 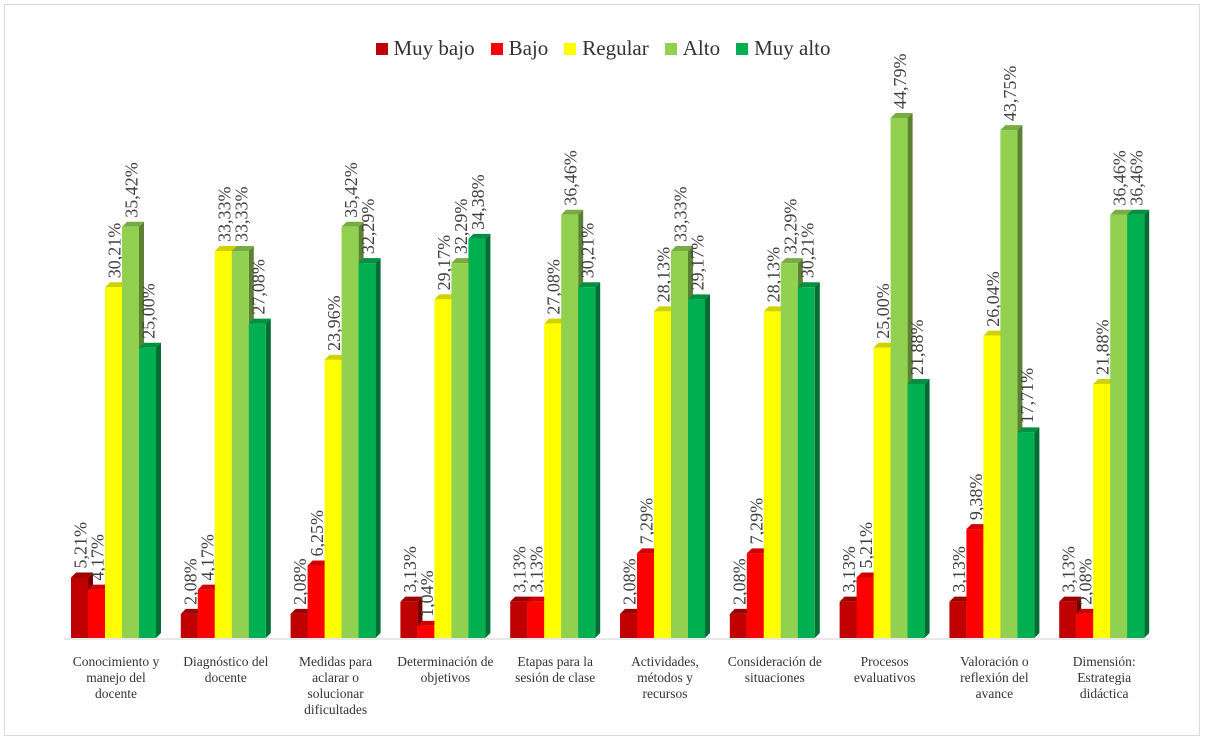 What do you see at coordinates (368, 227) in the screenshot?
I see `data-label-muy-alto-2: 32,29%` at bounding box center [368, 227].